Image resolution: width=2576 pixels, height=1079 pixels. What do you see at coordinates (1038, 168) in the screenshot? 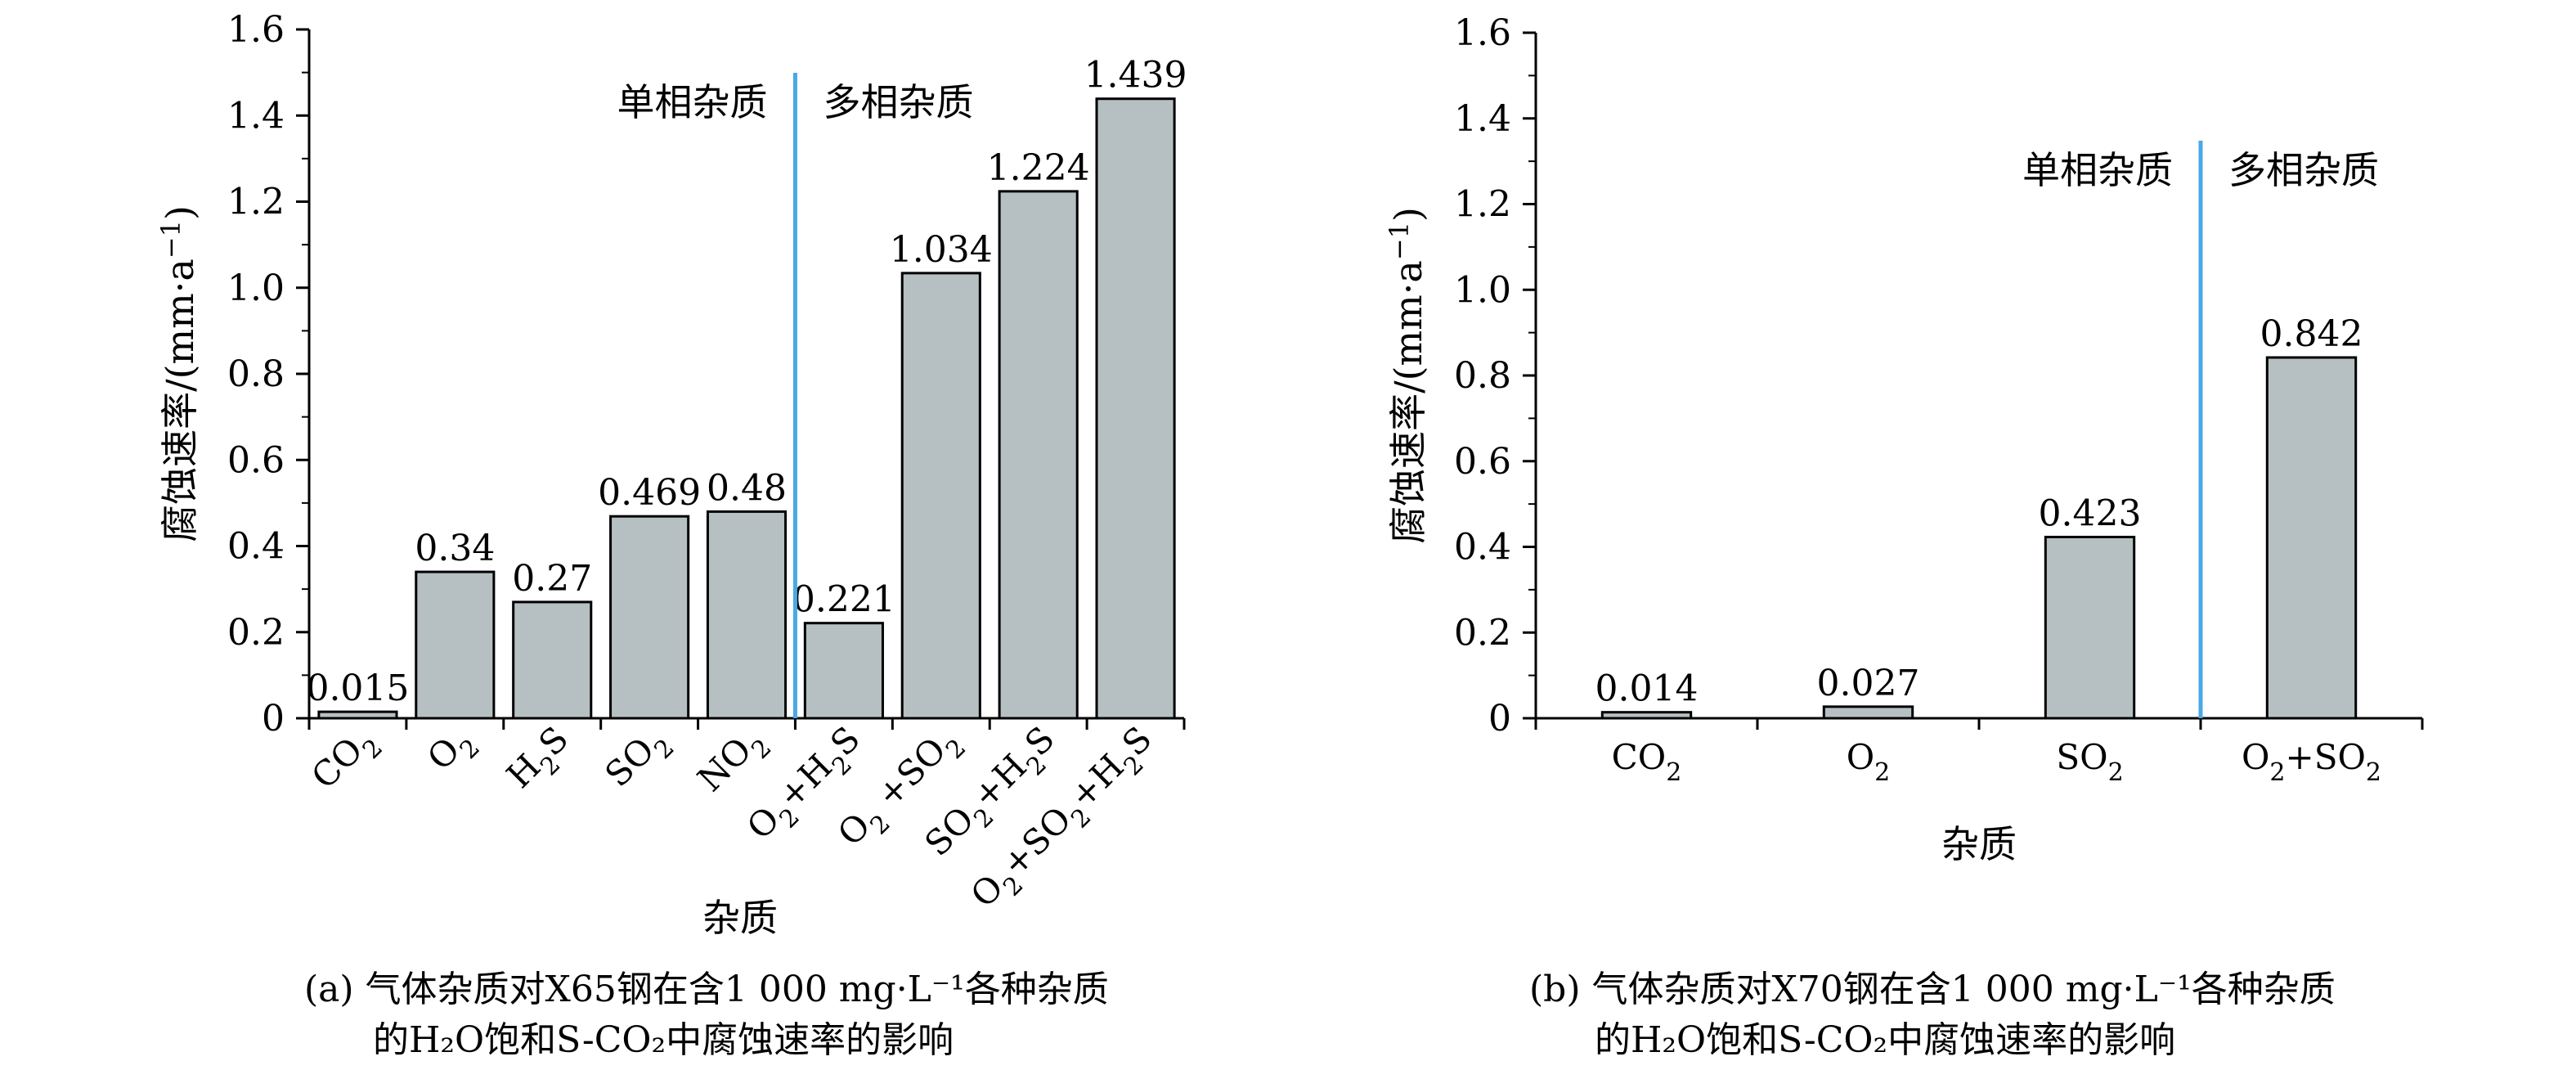
I see `bar-value-label: 1.224` at bounding box center [1038, 168].